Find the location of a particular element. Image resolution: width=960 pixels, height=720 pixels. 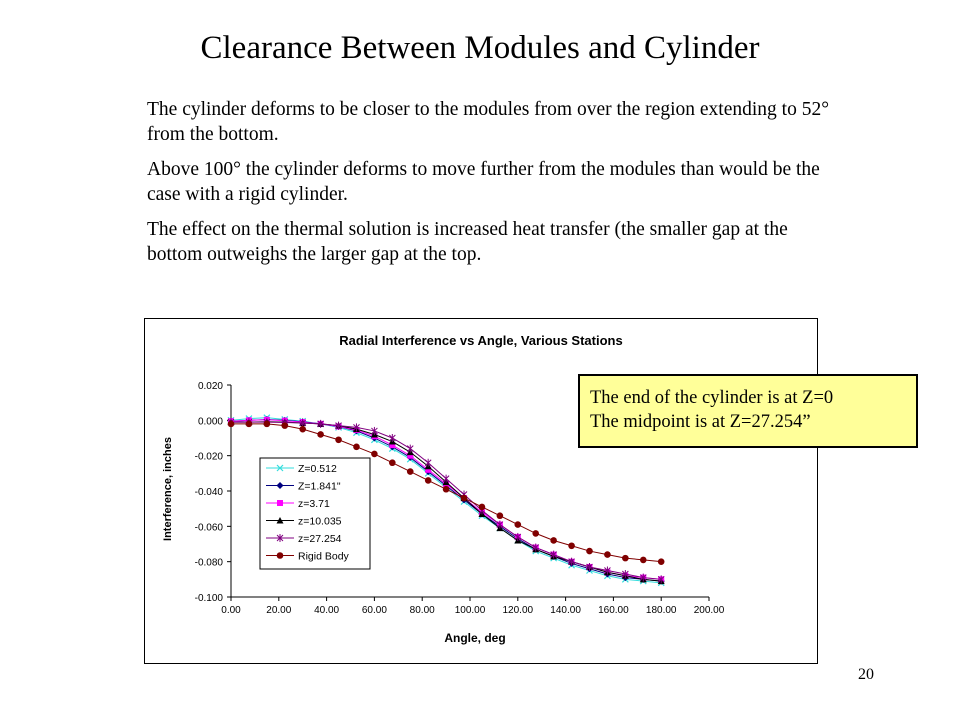

x-tick-label: 200.00 is located at coordinates (709, 610).